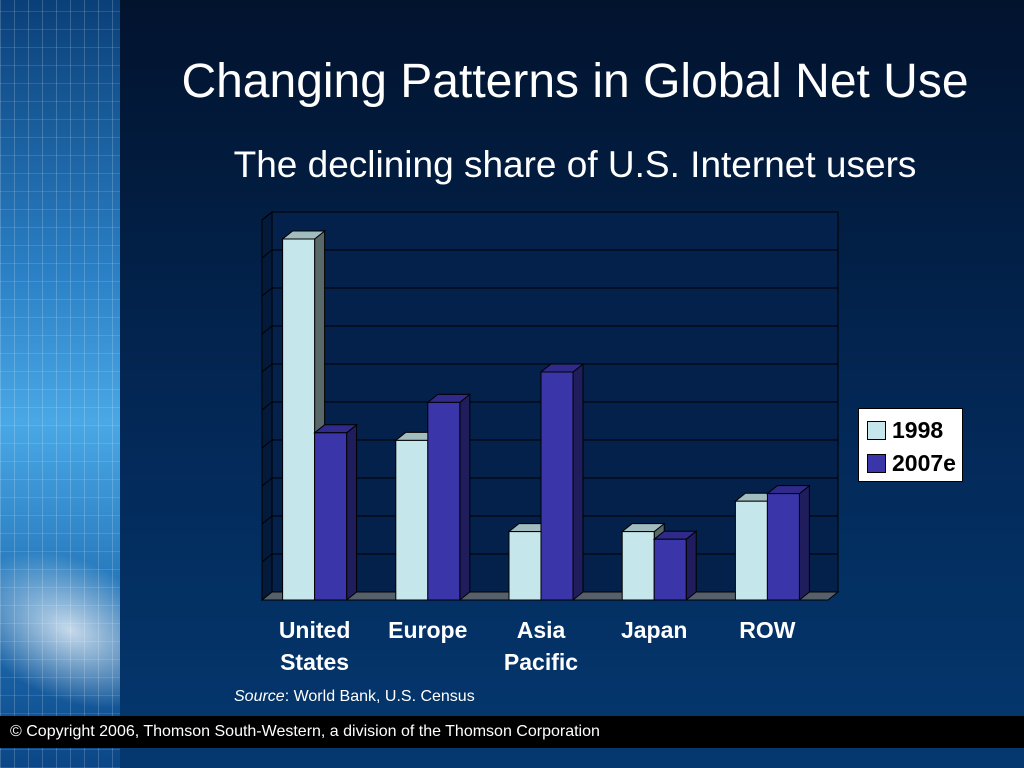 Image resolution: width=1024 pixels, height=768 pixels. I want to click on bar-1998-asia-pacific, so click(525, 566).